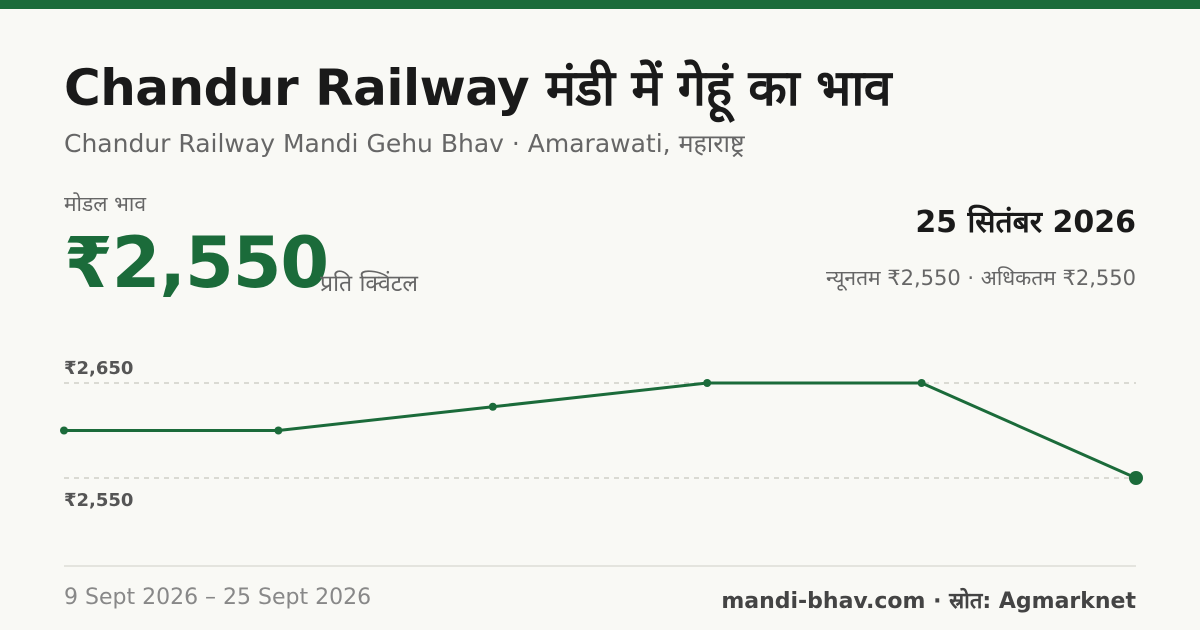 This screenshot has width=1200, height=630. What do you see at coordinates (928, 601) in the screenshot?
I see `footer-source: mandi-bhav.com · स्रोत: Agmarknet` at bounding box center [928, 601].